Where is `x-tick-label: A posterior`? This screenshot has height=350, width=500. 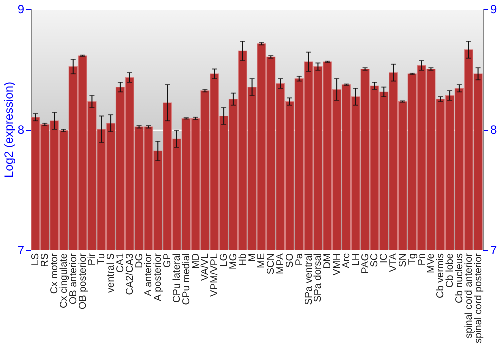 x-tick-label: A posterior is located at coordinates (158, 277).